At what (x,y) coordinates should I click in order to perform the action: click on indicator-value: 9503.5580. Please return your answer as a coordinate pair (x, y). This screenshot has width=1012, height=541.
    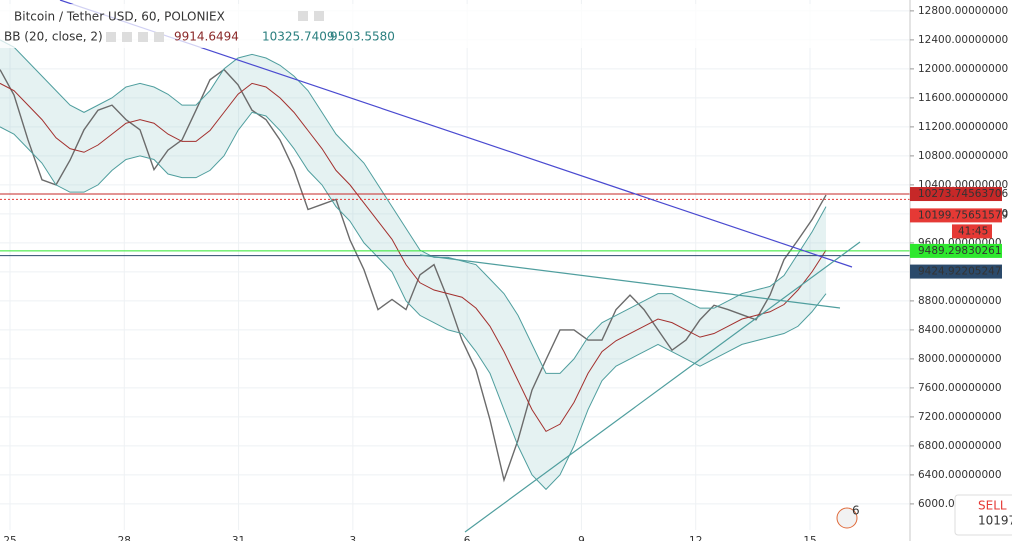
    Looking at the image, I should click on (362, 37).